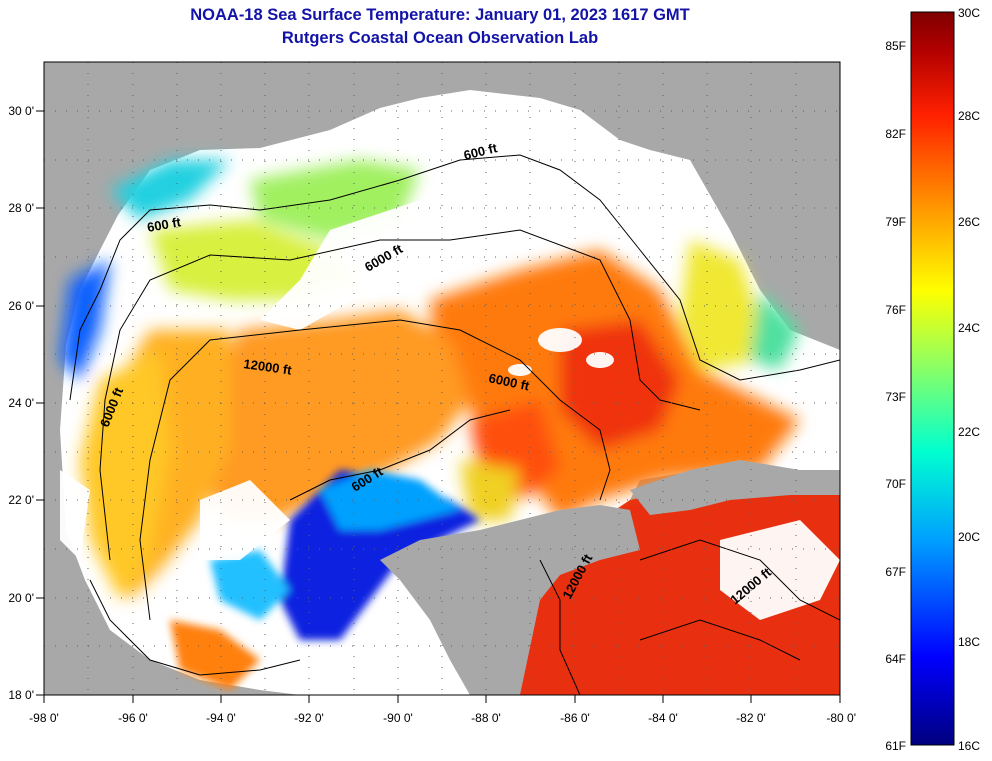 This screenshot has width=992, height=761. What do you see at coordinates (895, 746) in the screenshot?
I see `colorbar-f-label: 61F` at bounding box center [895, 746].